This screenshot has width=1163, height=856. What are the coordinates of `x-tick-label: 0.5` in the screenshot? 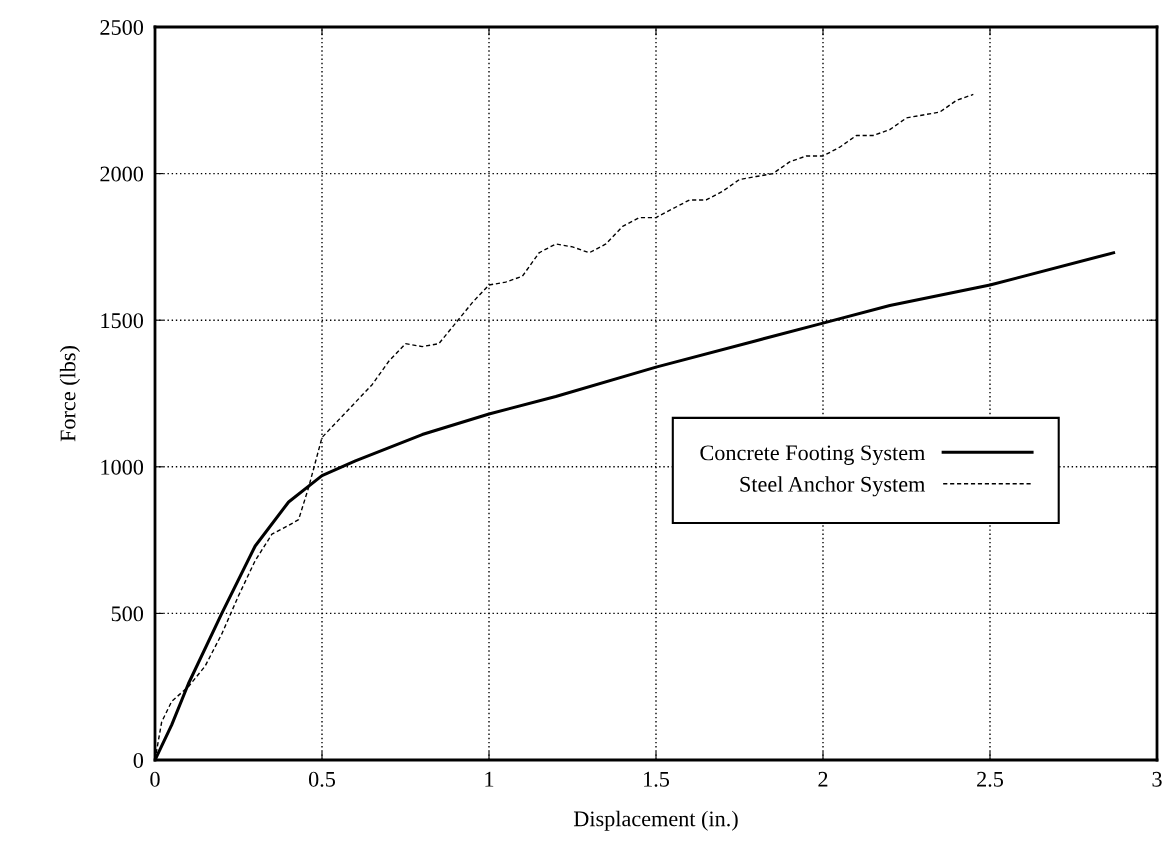 It's located at (322, 779).